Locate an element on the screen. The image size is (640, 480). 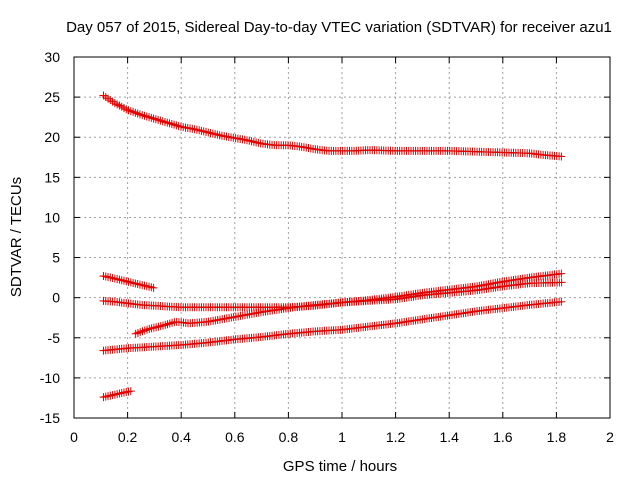
y-axis-label: SDTVAR / TECUs is located at coordinates (16, 237).